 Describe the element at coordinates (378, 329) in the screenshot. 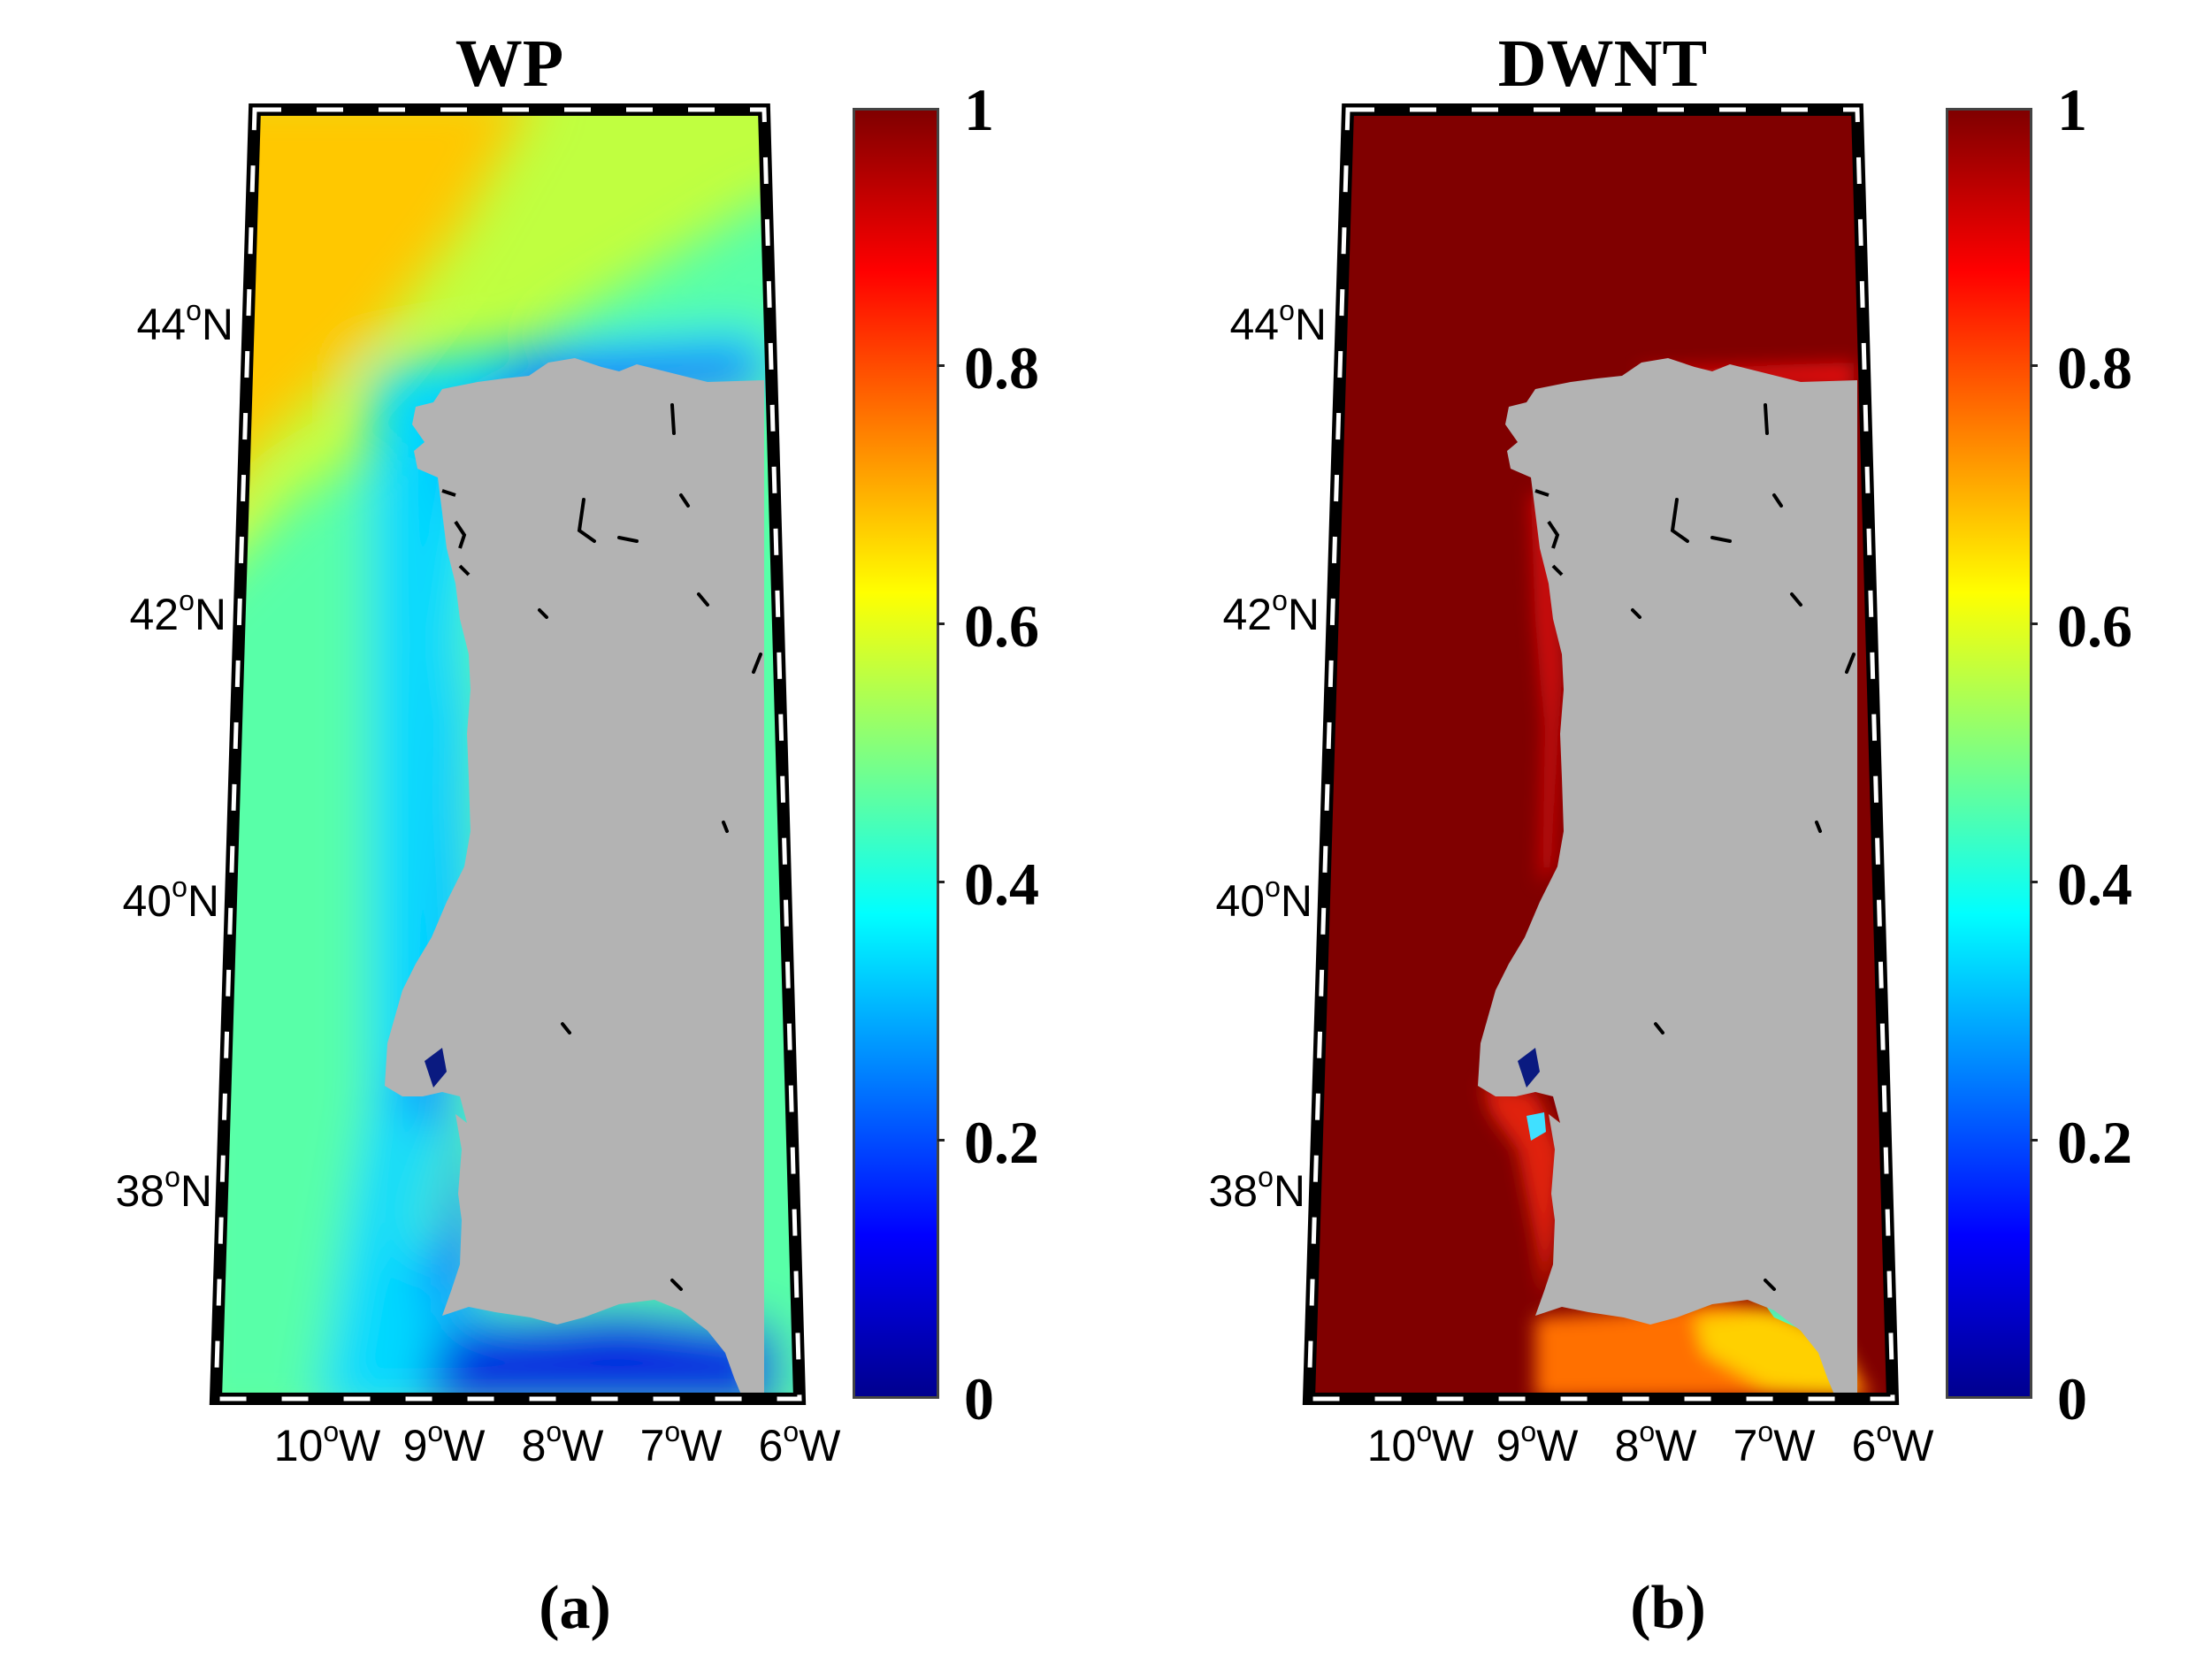

I see `sea-far-offshore` at that location.